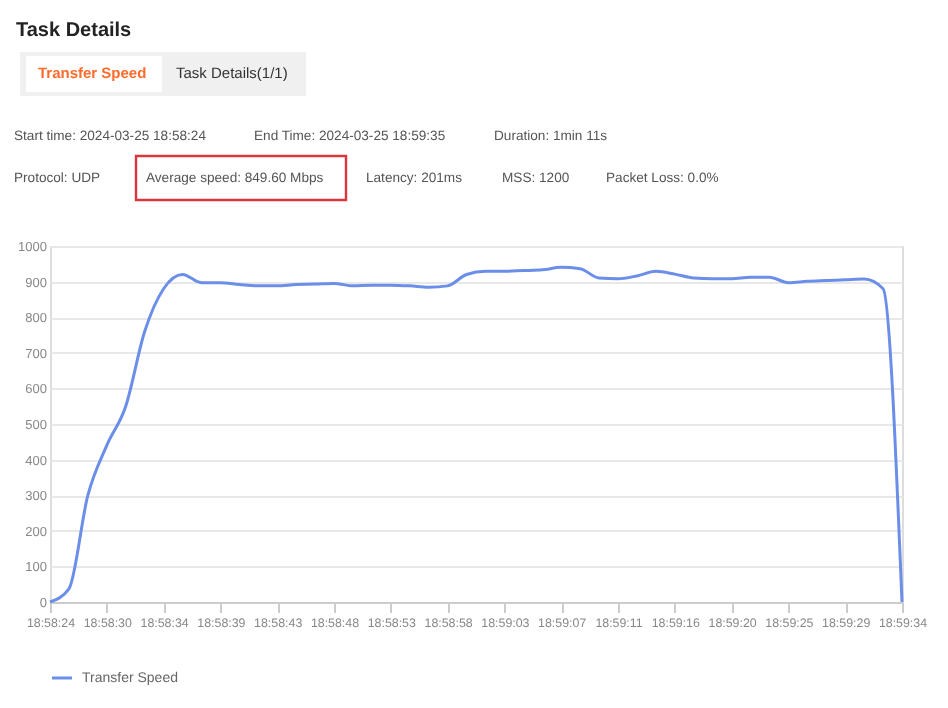 Image resolution: width=948 pixels, height=708 pixels. I want to click on chart-title: Task Details, so click(74, 31).